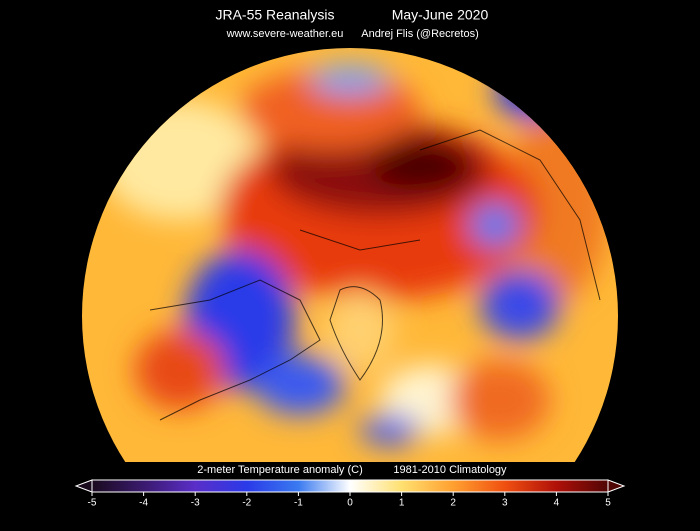  I want to click on colorbar-climatology: 1981-2010 Climatology, so click(450, 470).